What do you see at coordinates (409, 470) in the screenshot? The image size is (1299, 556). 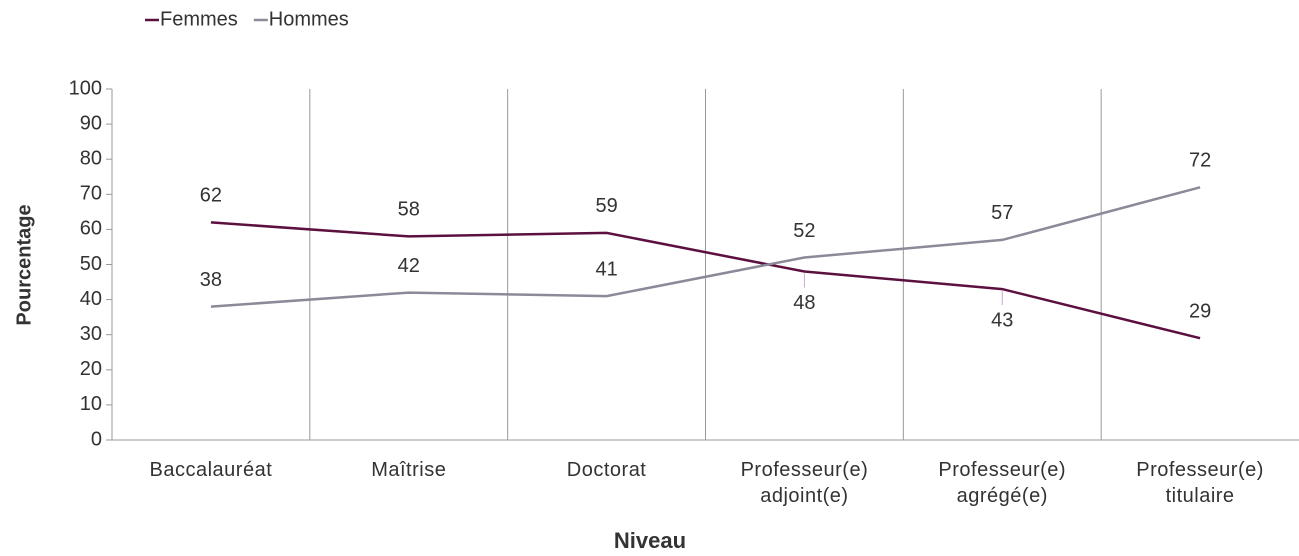 I see `x-tick-label: Maîtrise` at bounding box center [409, 470].